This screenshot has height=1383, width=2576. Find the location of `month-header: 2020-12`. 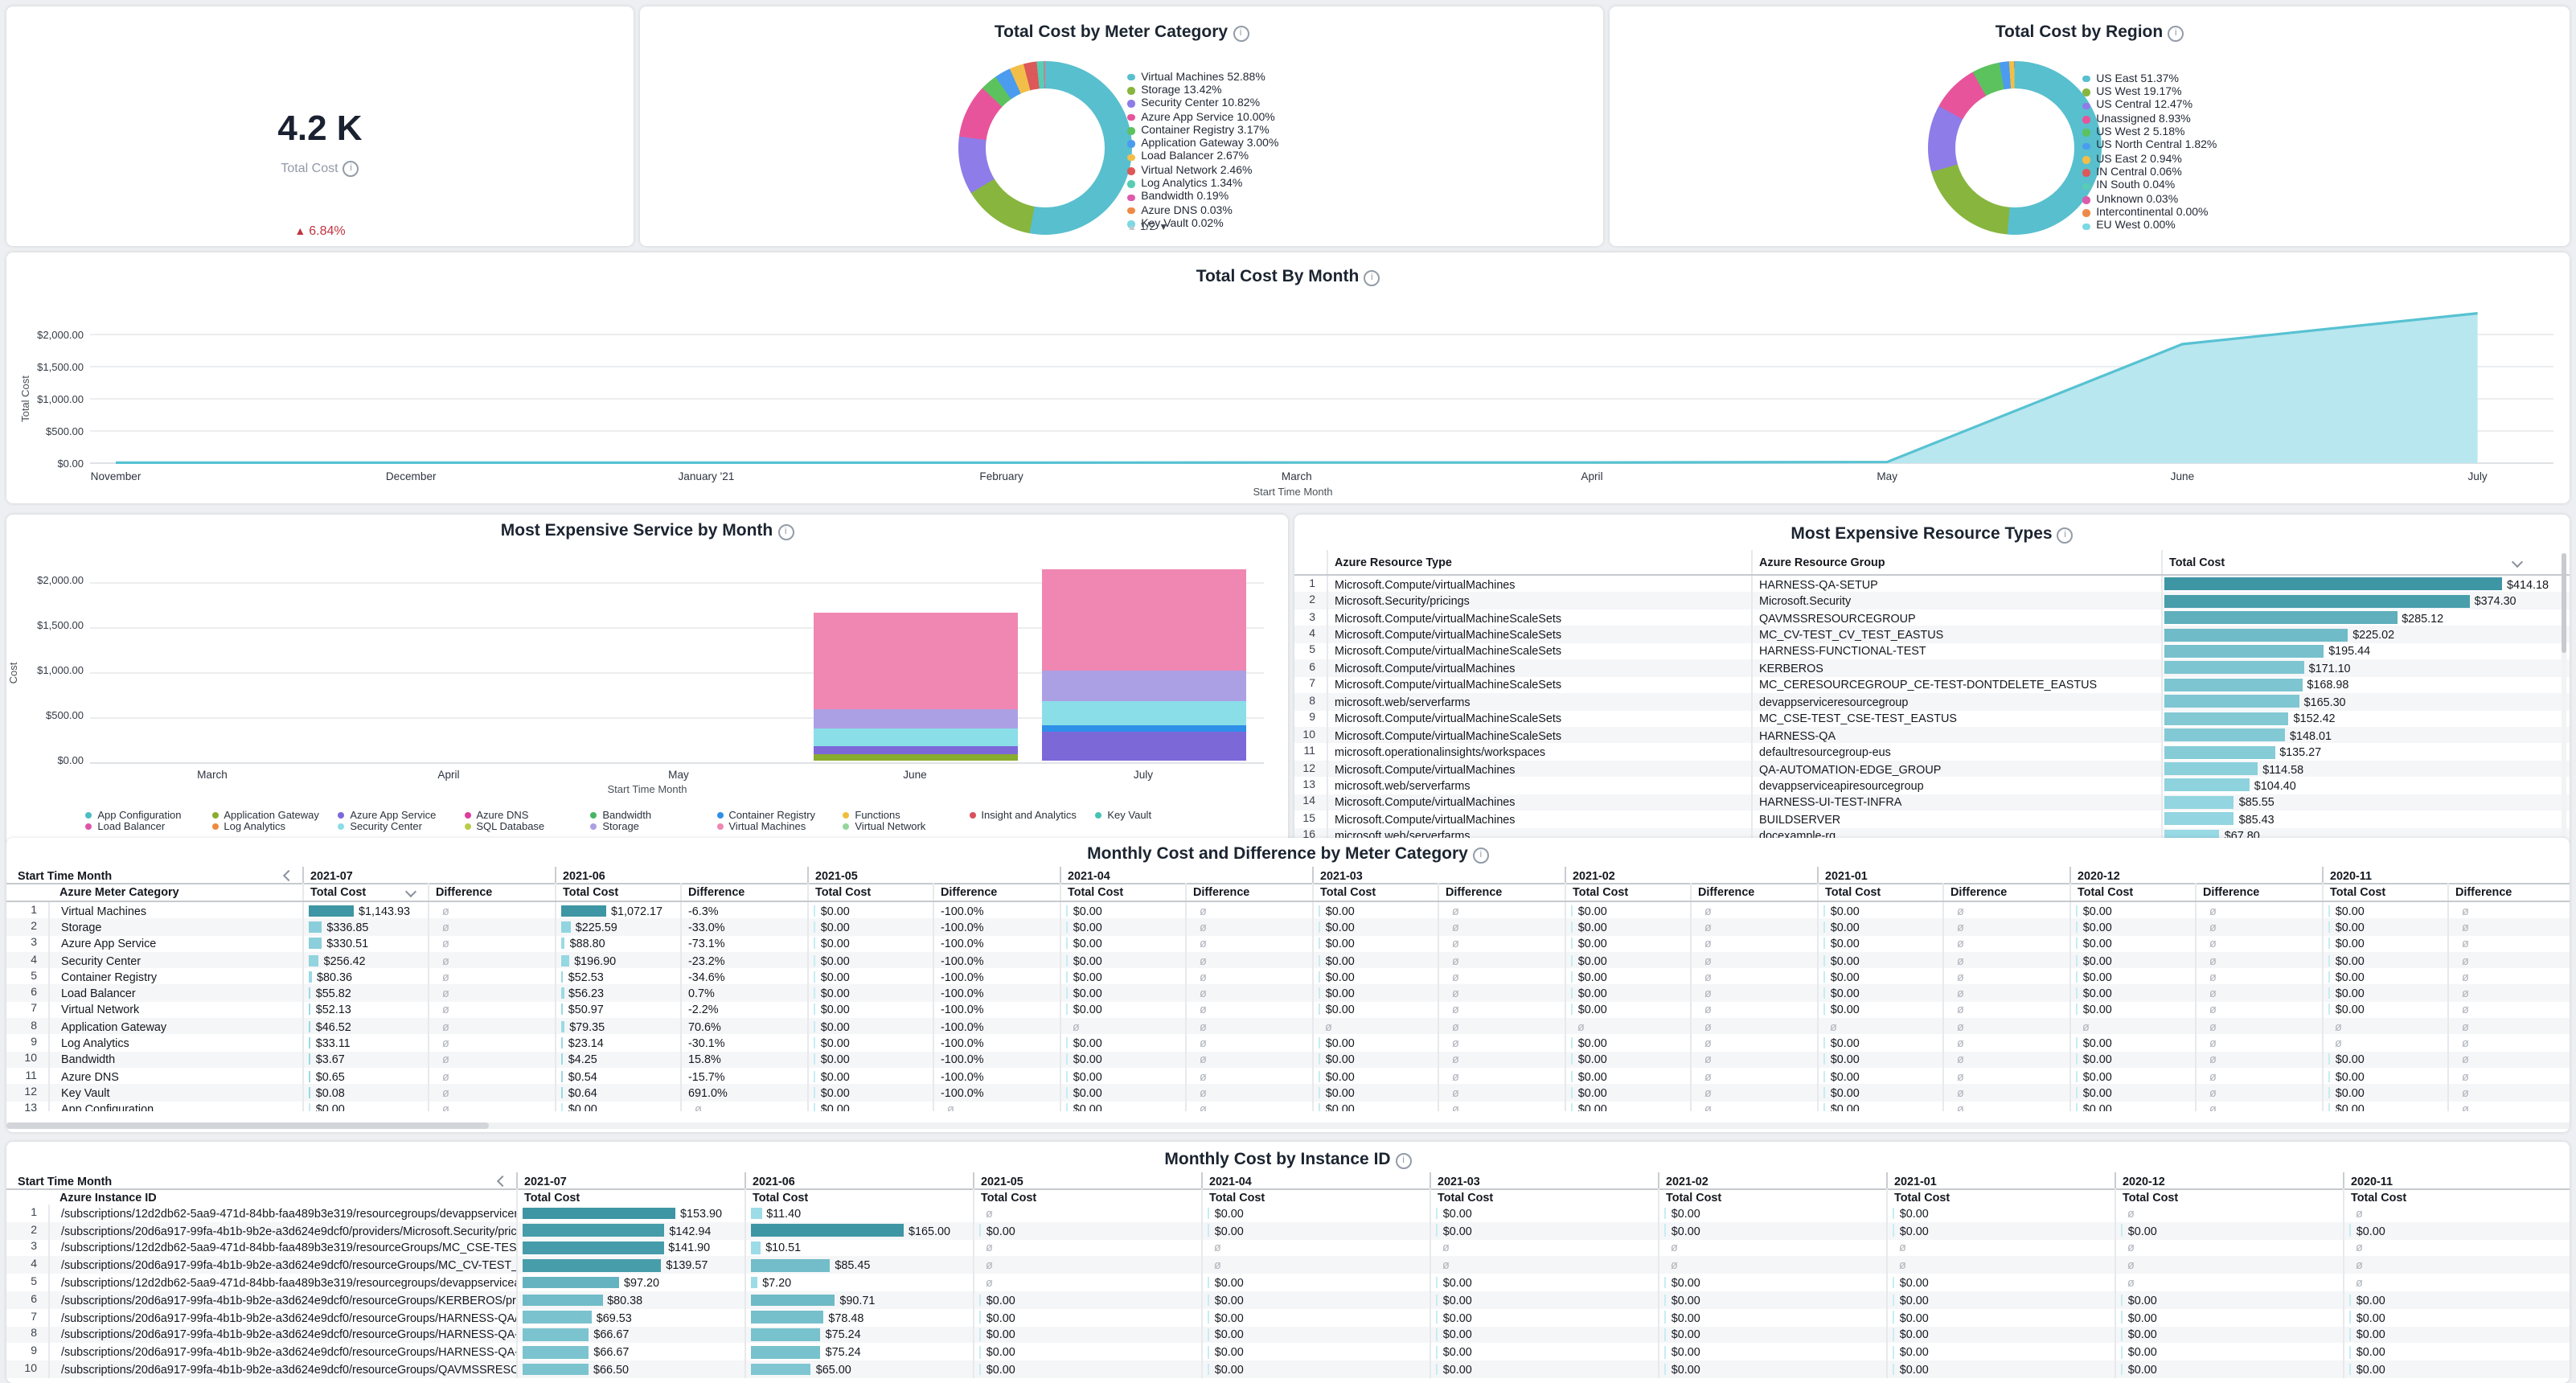

month-header: 2020-12 is located at coordinates (2195, 875).